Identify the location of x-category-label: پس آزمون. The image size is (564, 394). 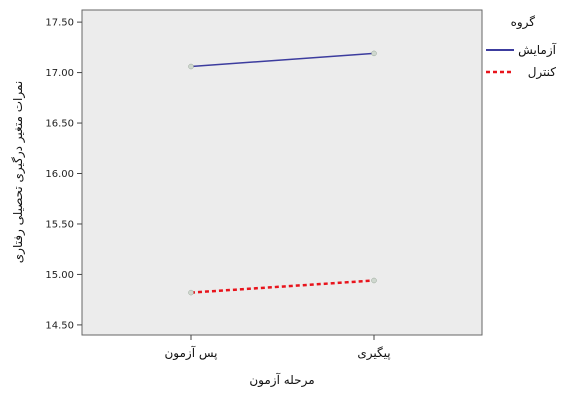
(190, 353).